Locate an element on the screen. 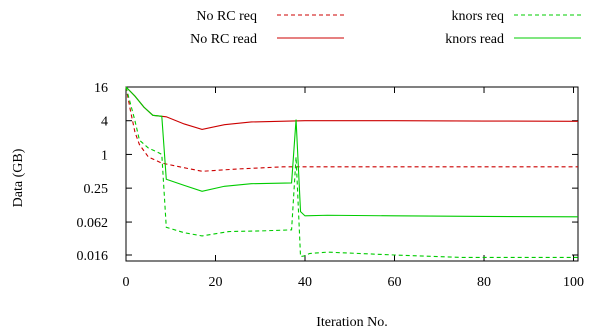 This screenshot has height=332, width=595. y-tick-label: 0.062 is located at coordinates (93, 223).